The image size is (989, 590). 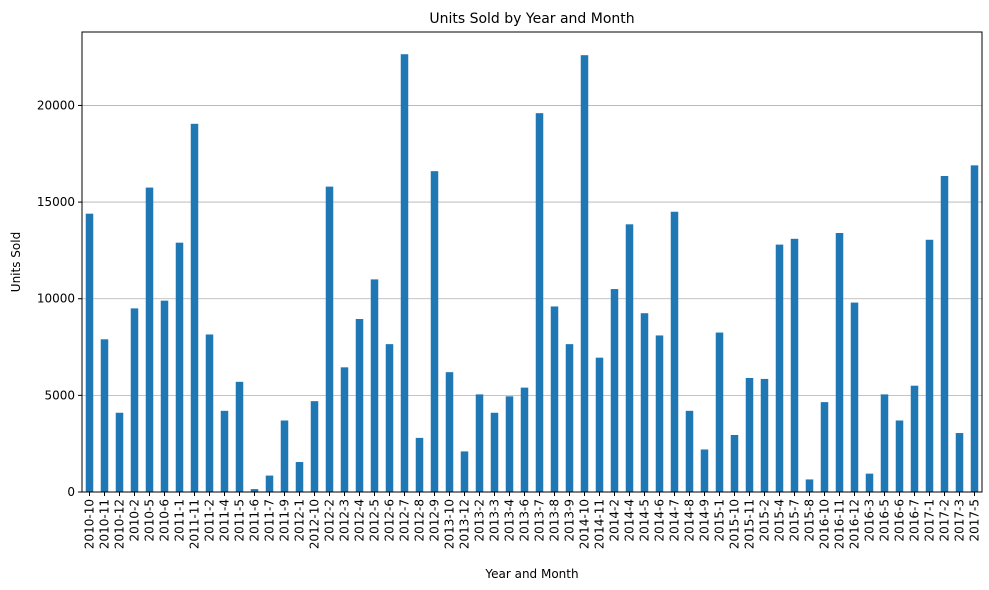 I want to click on x-tick-label: 2016-10, so click(x=825, y=524).